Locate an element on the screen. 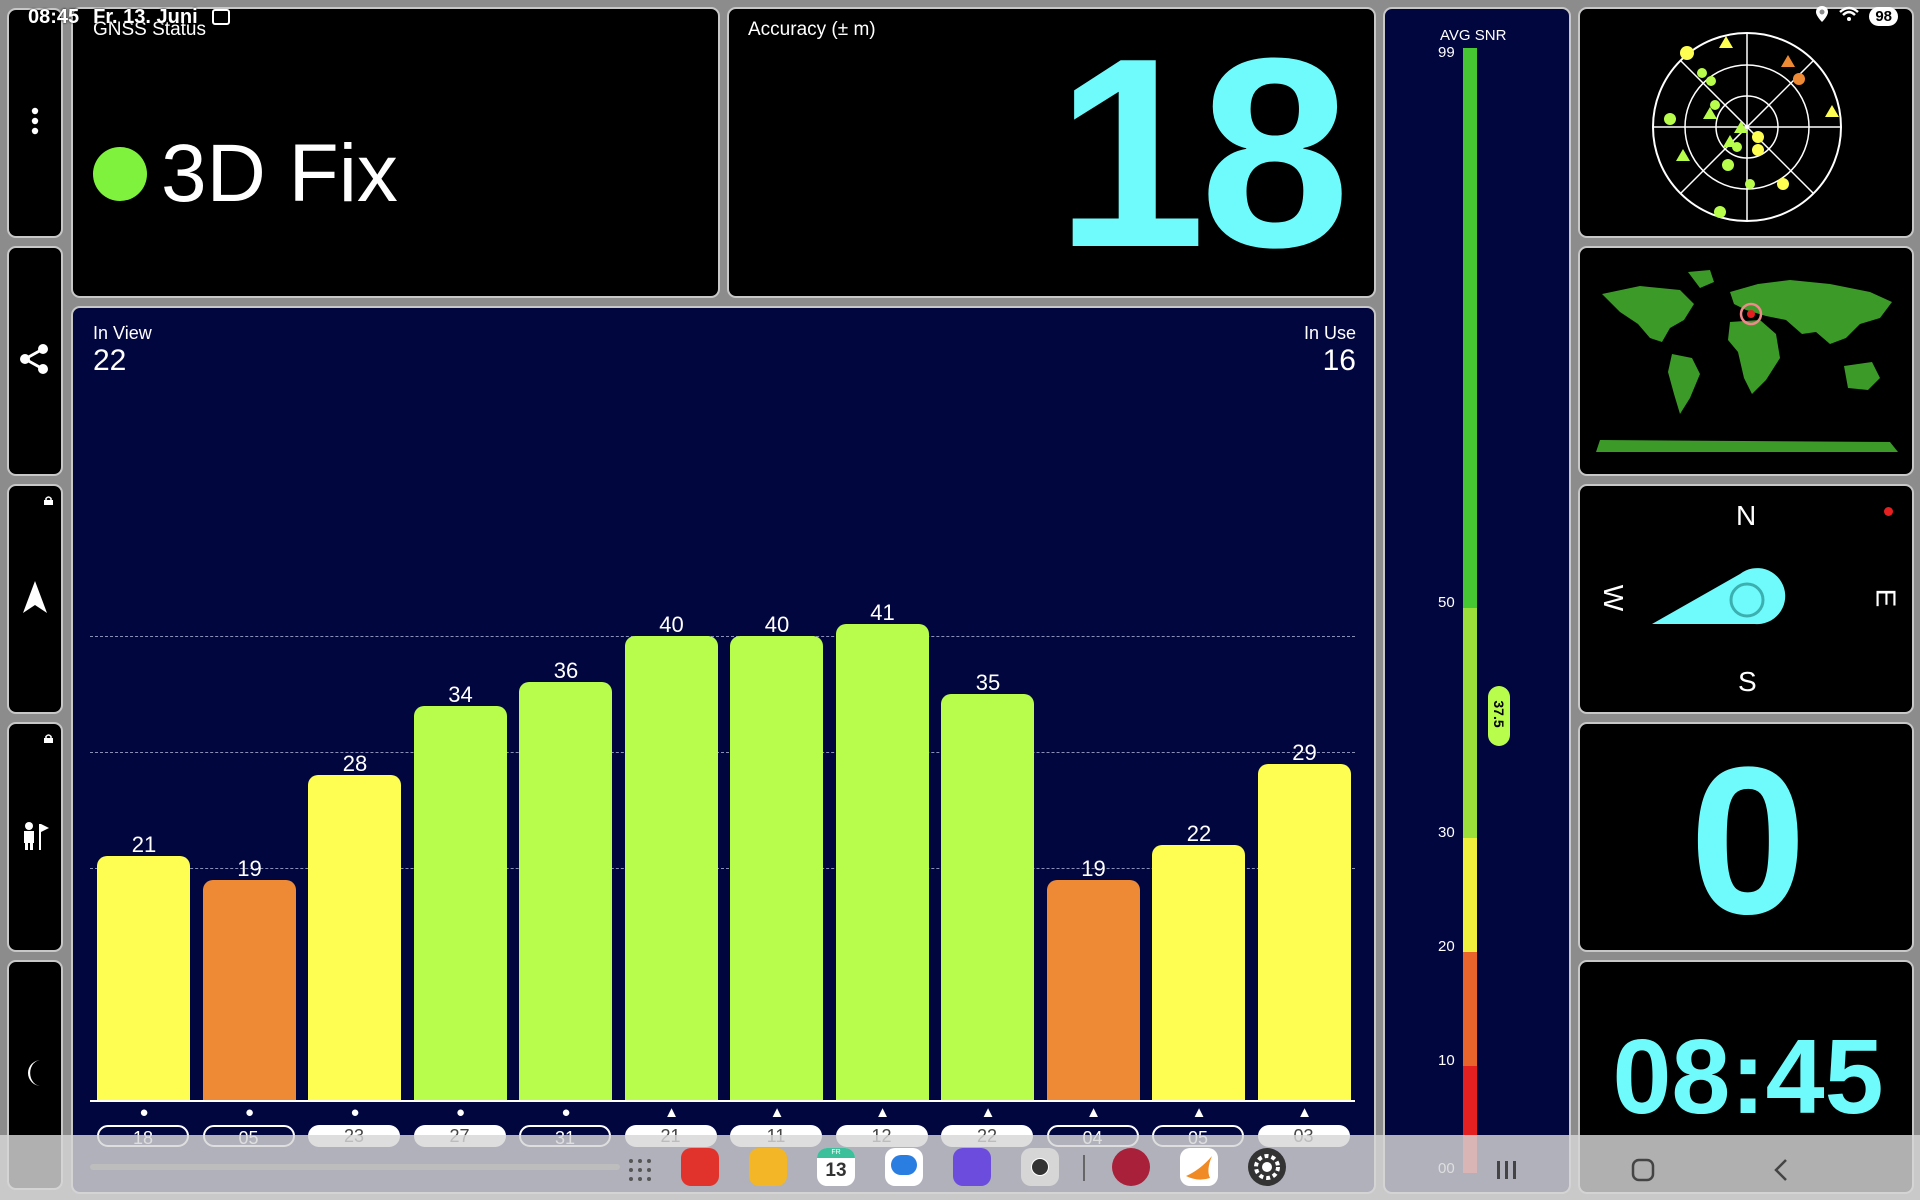  snr-bar-value: 21 is located at coordinates (144, 845).